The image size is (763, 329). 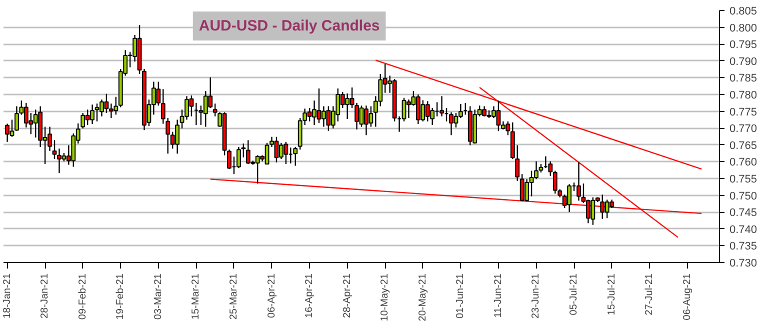 I want to click on y-tick-label: 0.735, so click(x=744, y=246).